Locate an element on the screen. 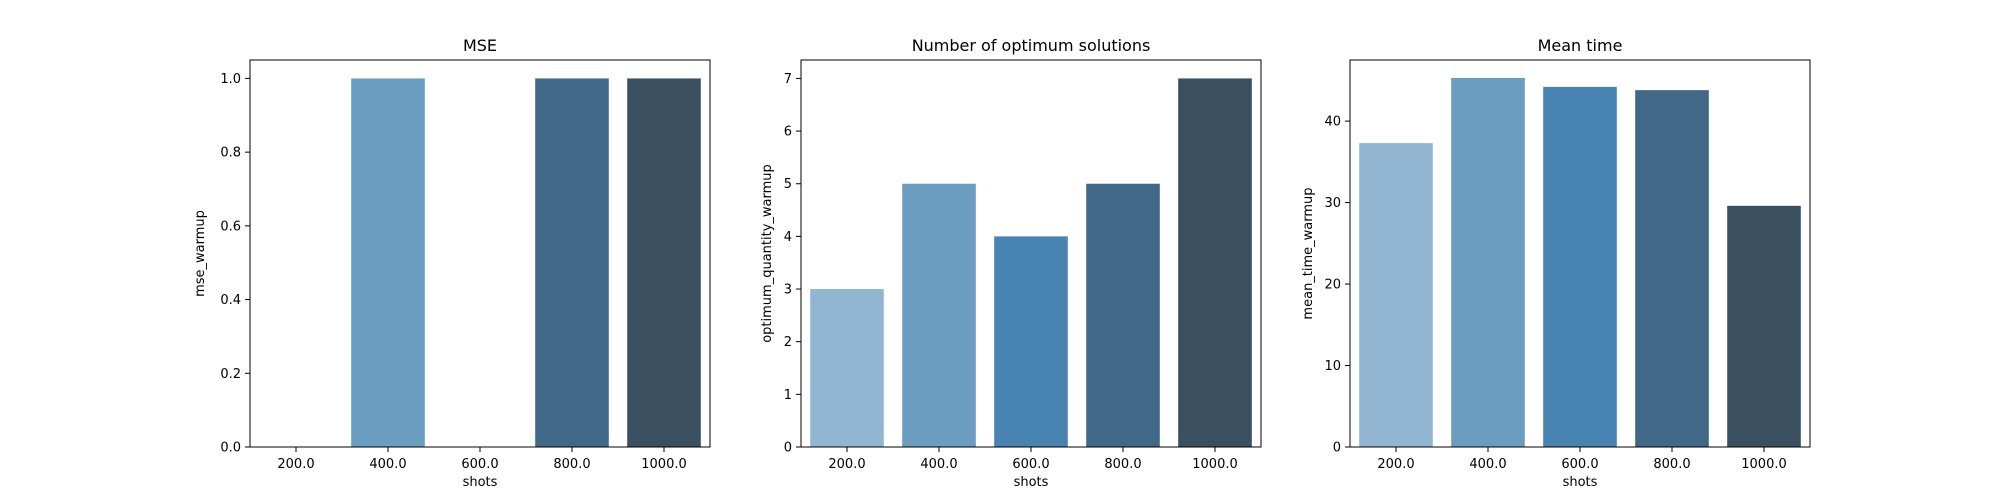 Image resolution: width=2000 pixels, height=500 pixels. y-tick-label: 0.2 is located at coordinates (230, 374).